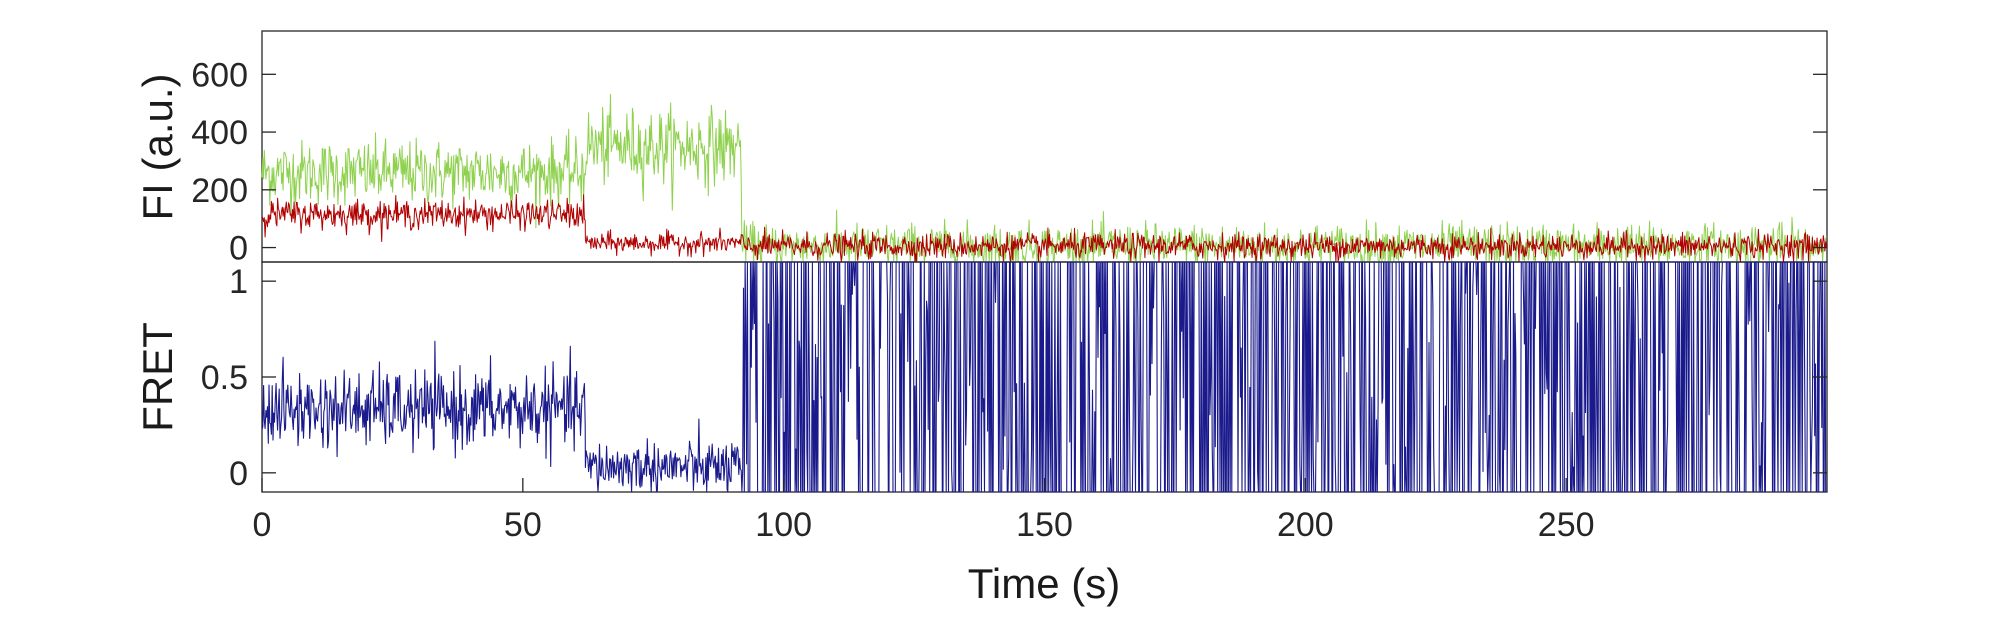 The image size is (2005, 625). What do you see at coordinates (219, 133) in the screenshot?
I see `y-tick-label: 400` at bounding box center [219, 133].